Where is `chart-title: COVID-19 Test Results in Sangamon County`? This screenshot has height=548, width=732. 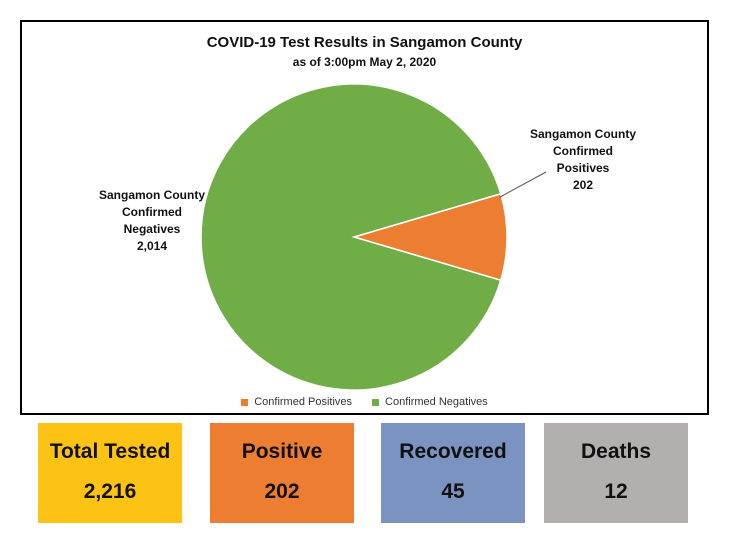
chart-title: COVID-19 Test Results in Sangamon County is located at coordinates (364, 42).